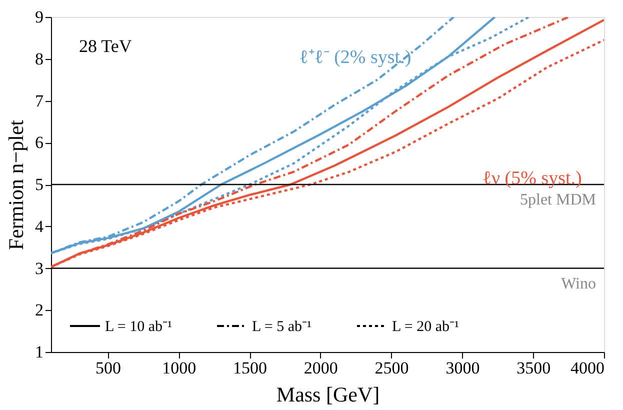 This screenshot has height=410, width=623. I want to click on annotation: 28 TeV, so click(105, 46).